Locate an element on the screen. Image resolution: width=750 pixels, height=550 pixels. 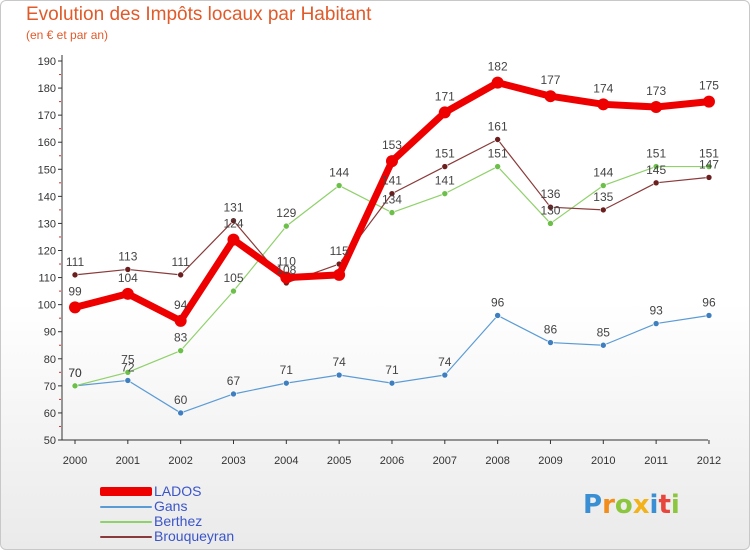
data-label-brouqueyran: 108 is located at coordinates (286, 270).